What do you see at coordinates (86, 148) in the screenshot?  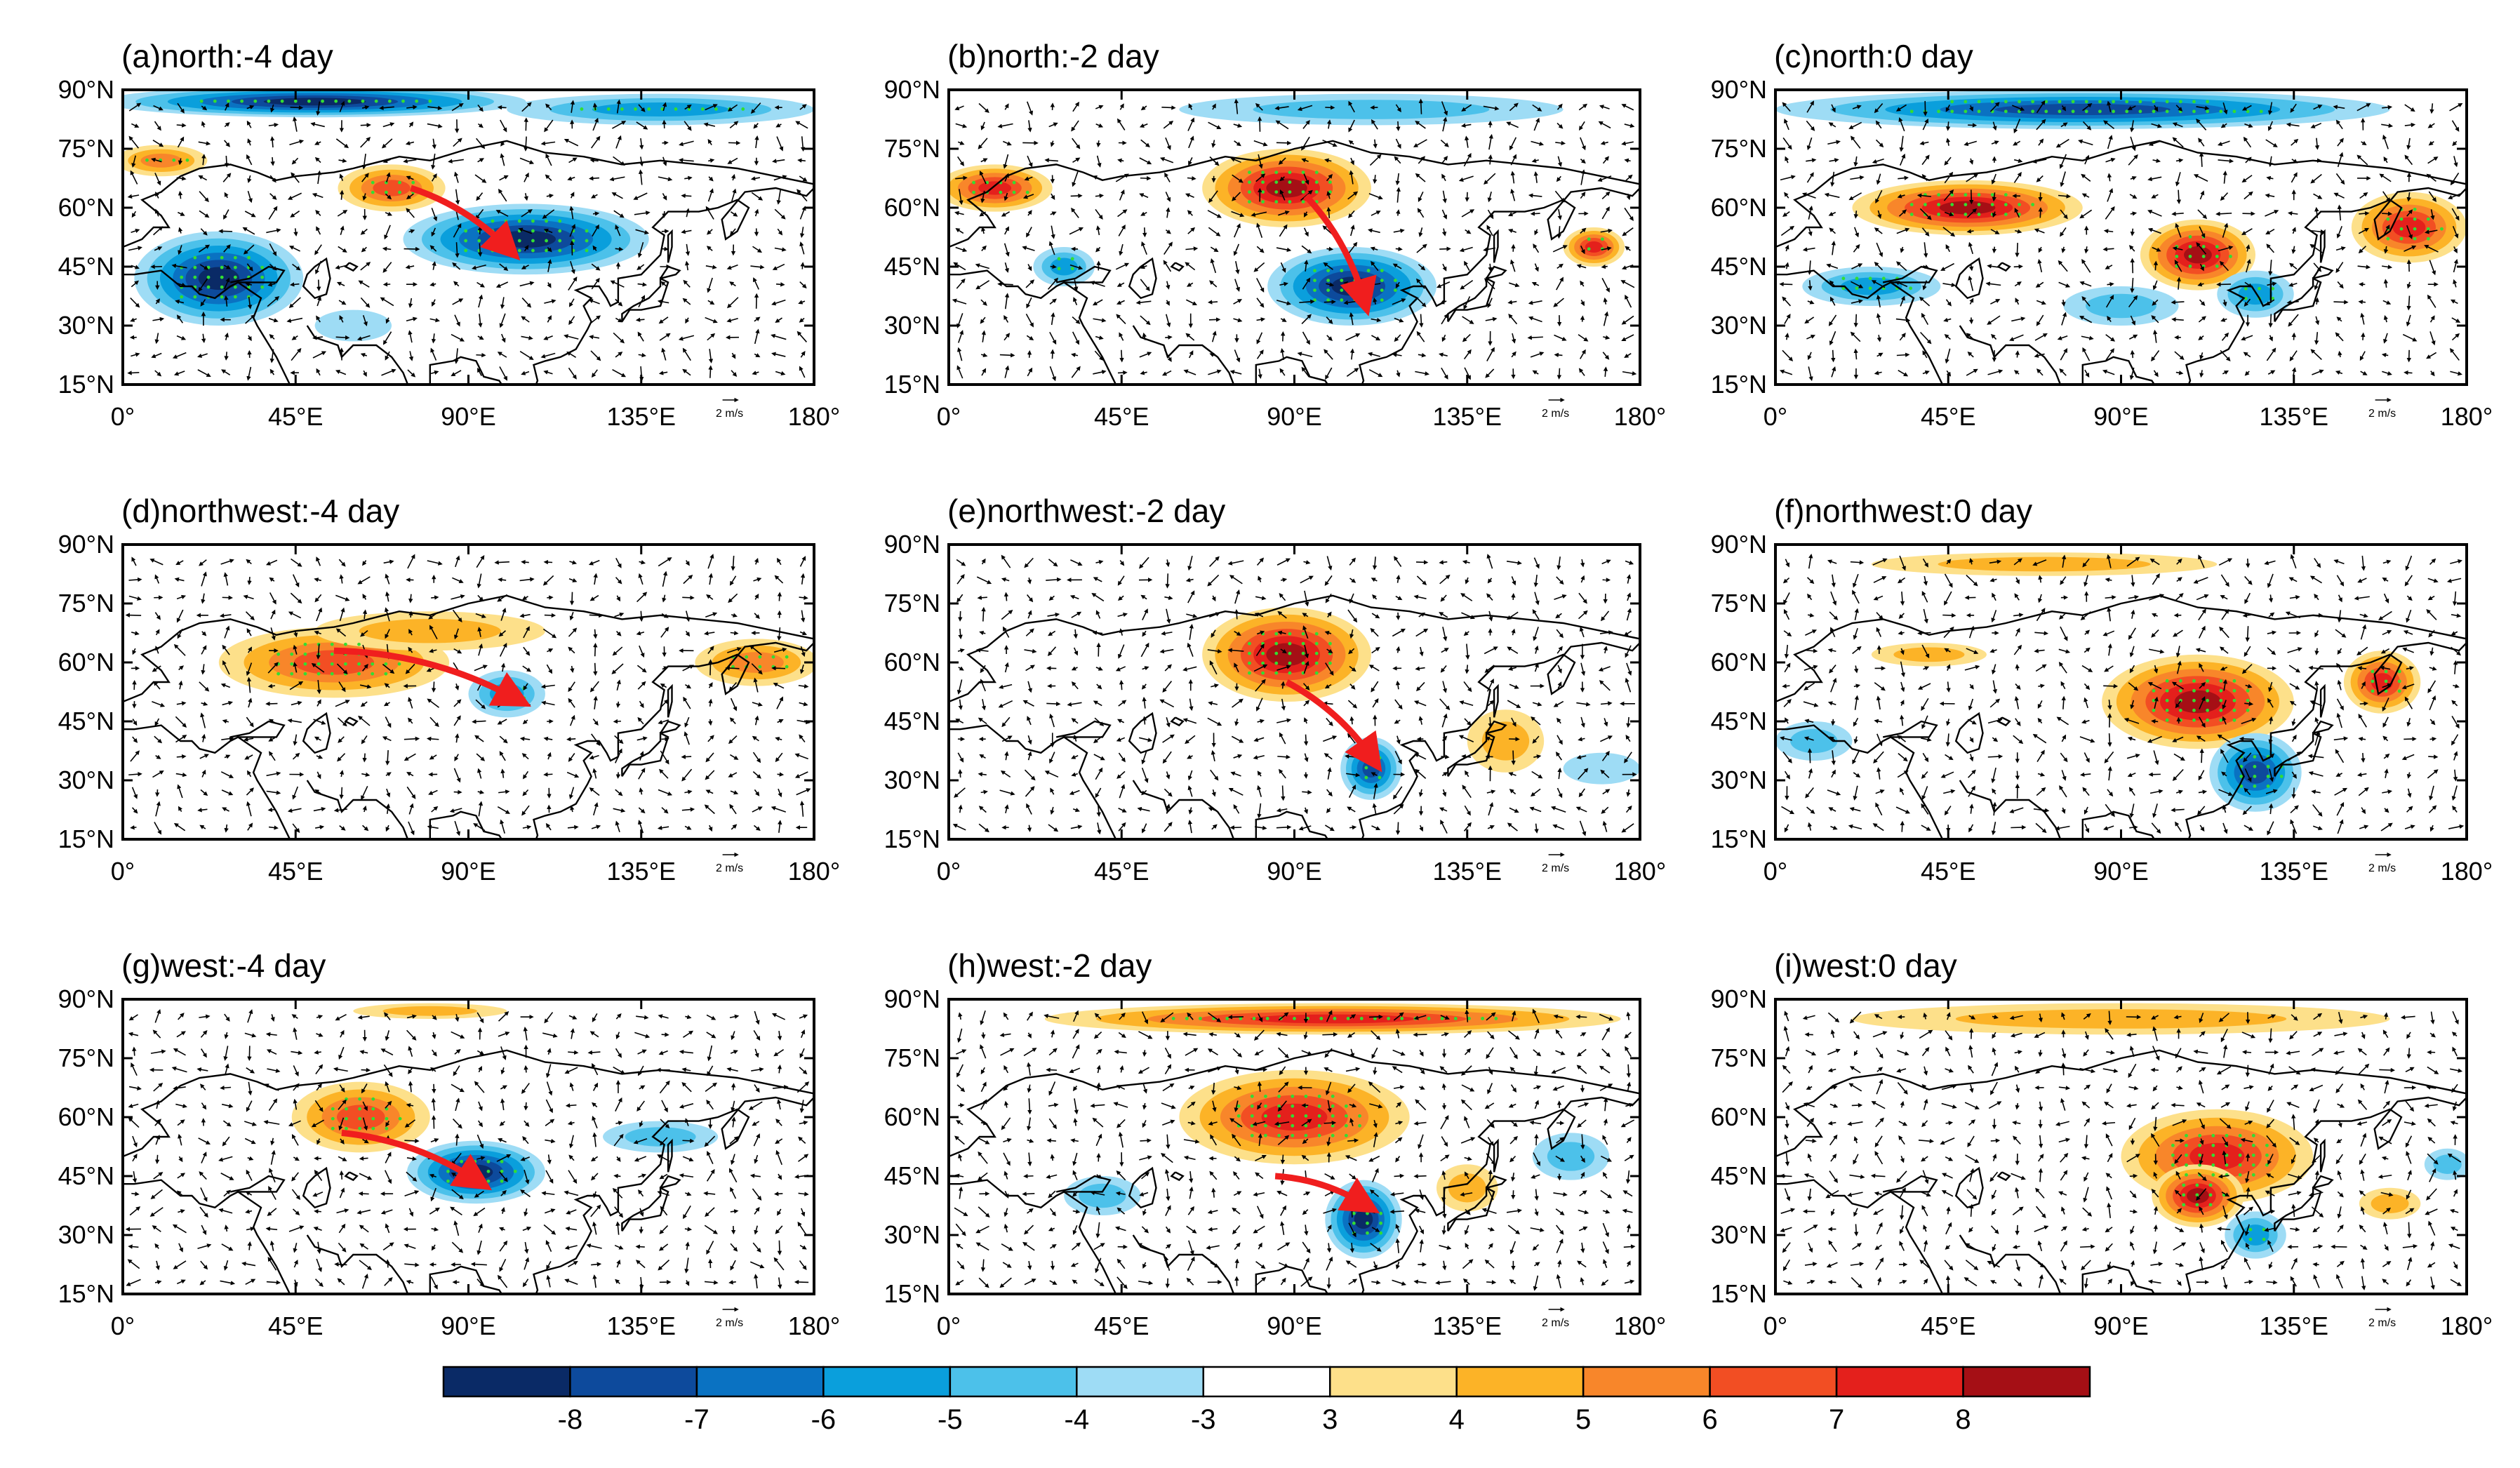 I see `y-tick-label: 75°N` at bounding box center [86, 148].